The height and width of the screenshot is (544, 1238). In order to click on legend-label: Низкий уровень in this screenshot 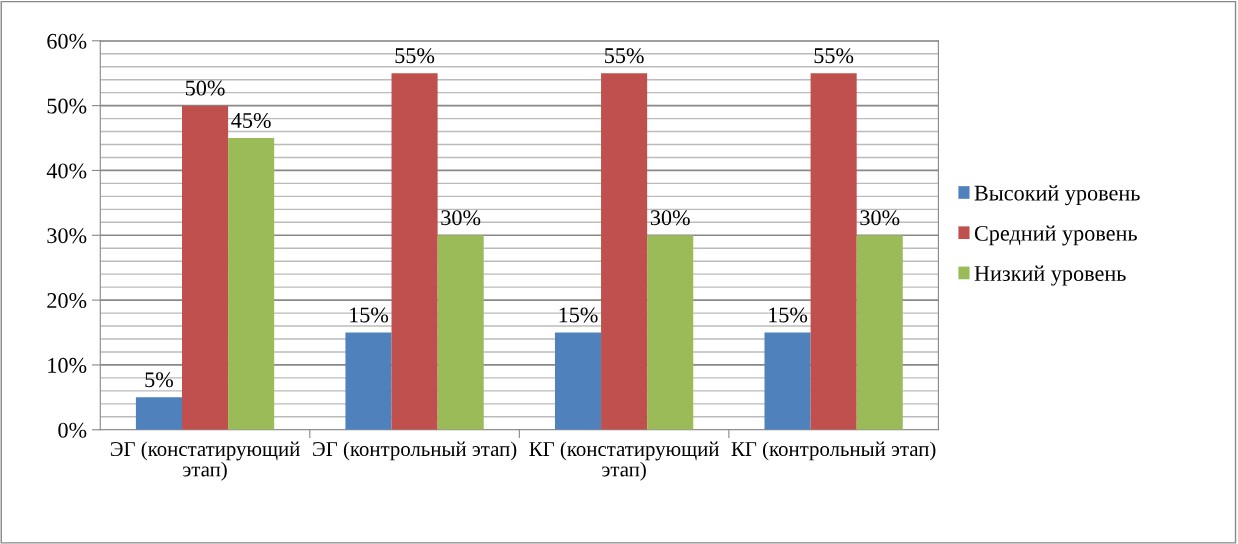, I will do `click(1050, 275)`.